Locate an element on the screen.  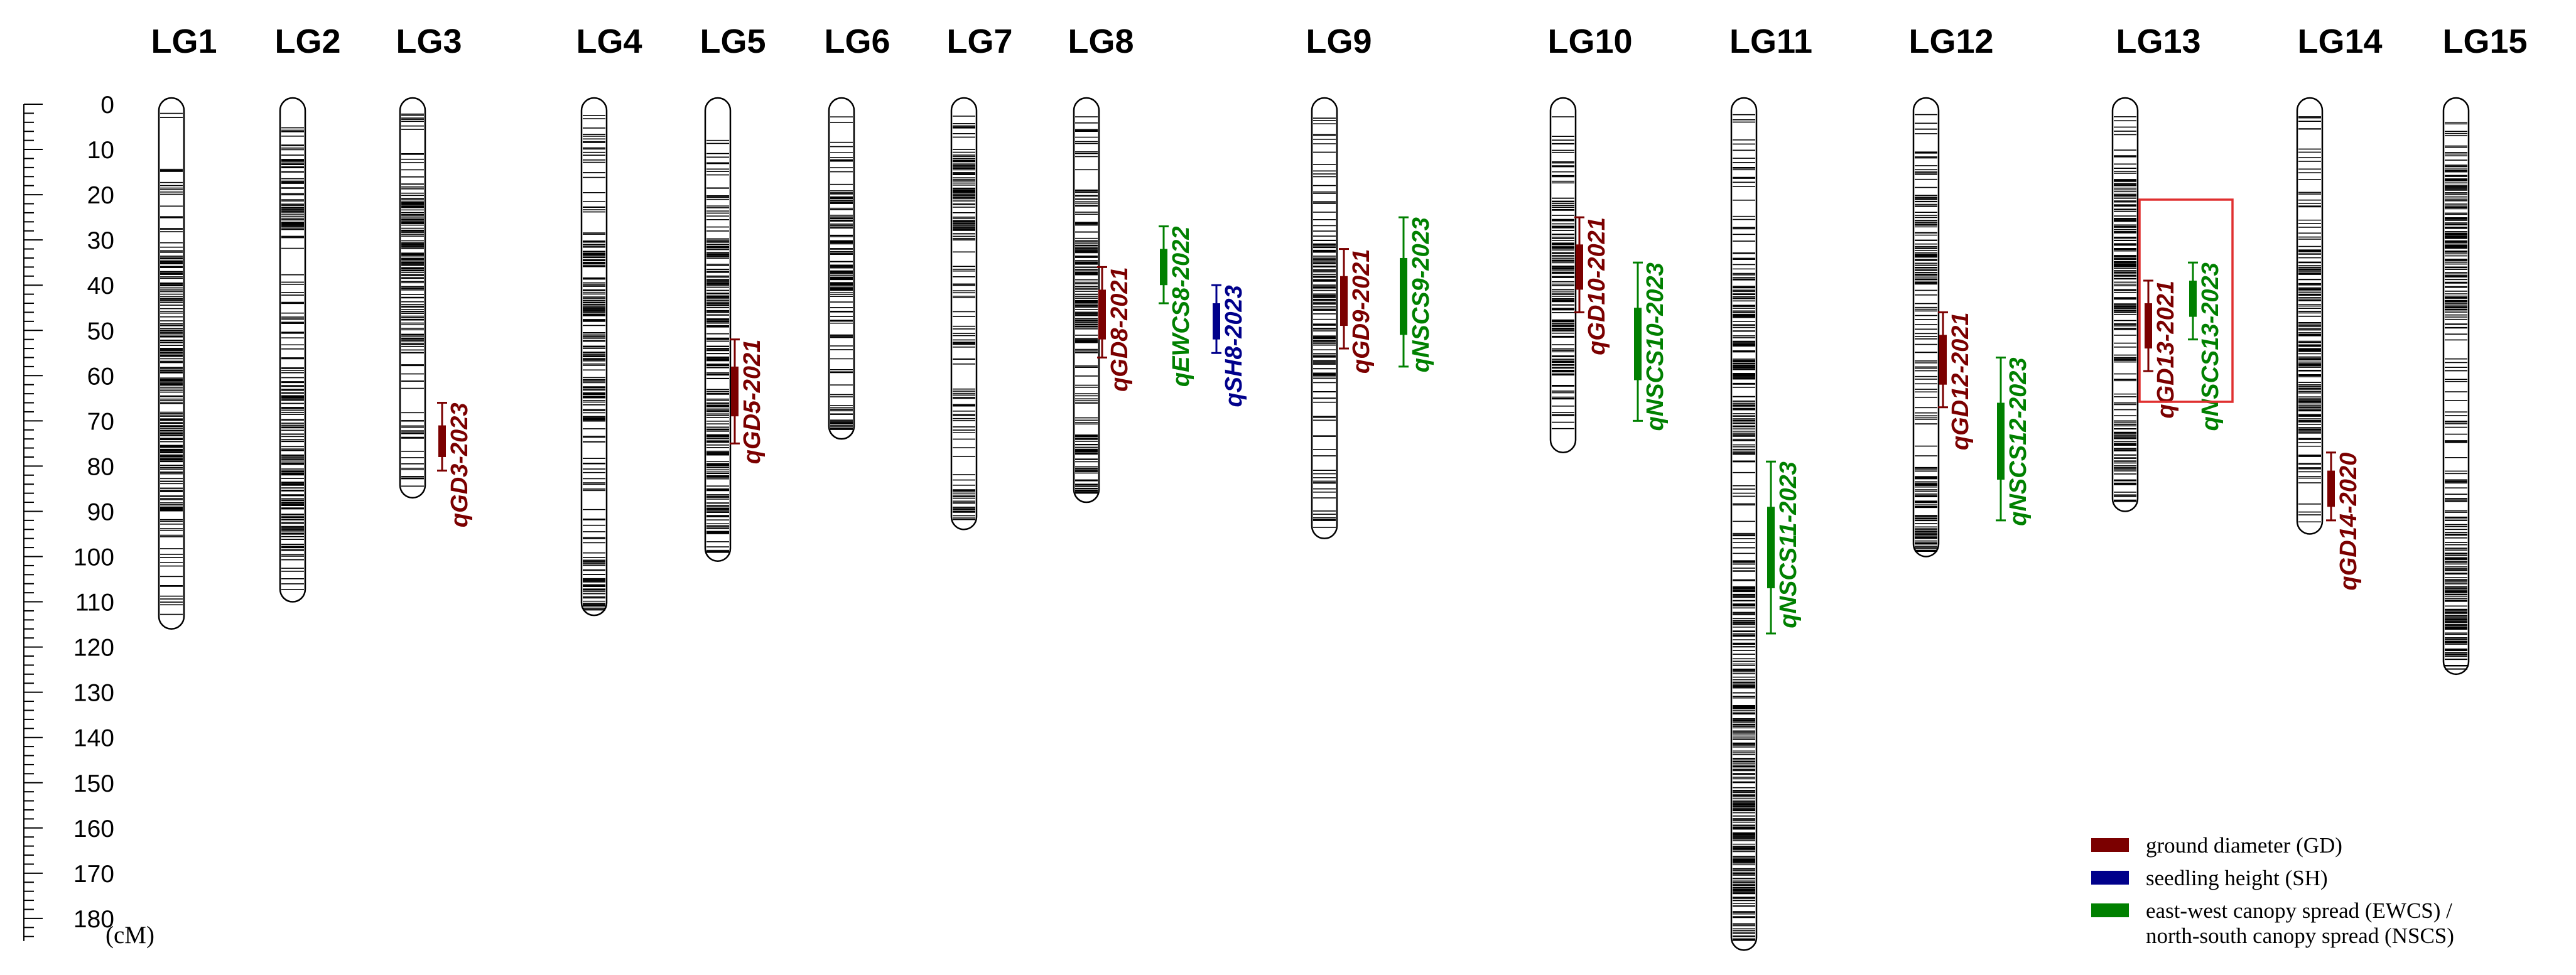
axis-tick-label: 130 is located at coordinates (94, 693).